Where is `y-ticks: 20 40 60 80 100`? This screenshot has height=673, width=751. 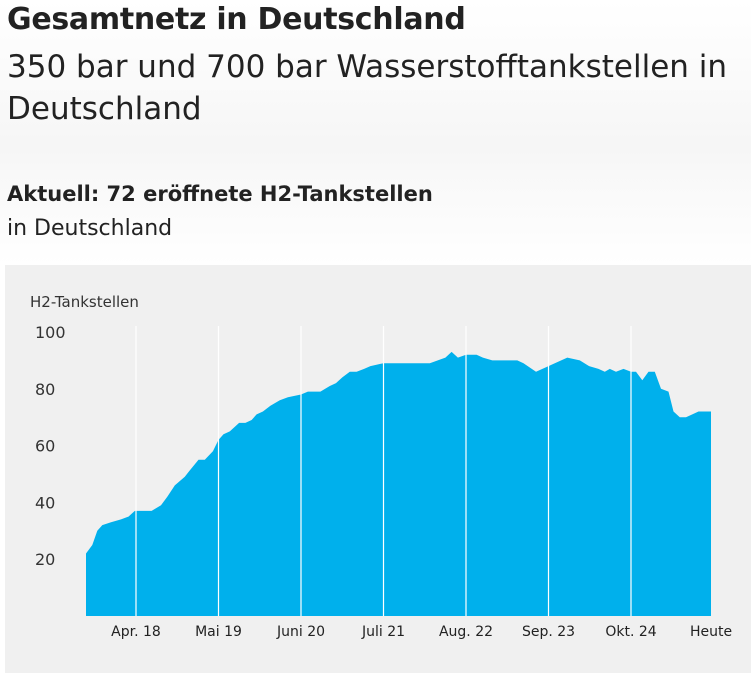 y-ticks: 20 40 60 80 100 is located at coordinates (50, 446).